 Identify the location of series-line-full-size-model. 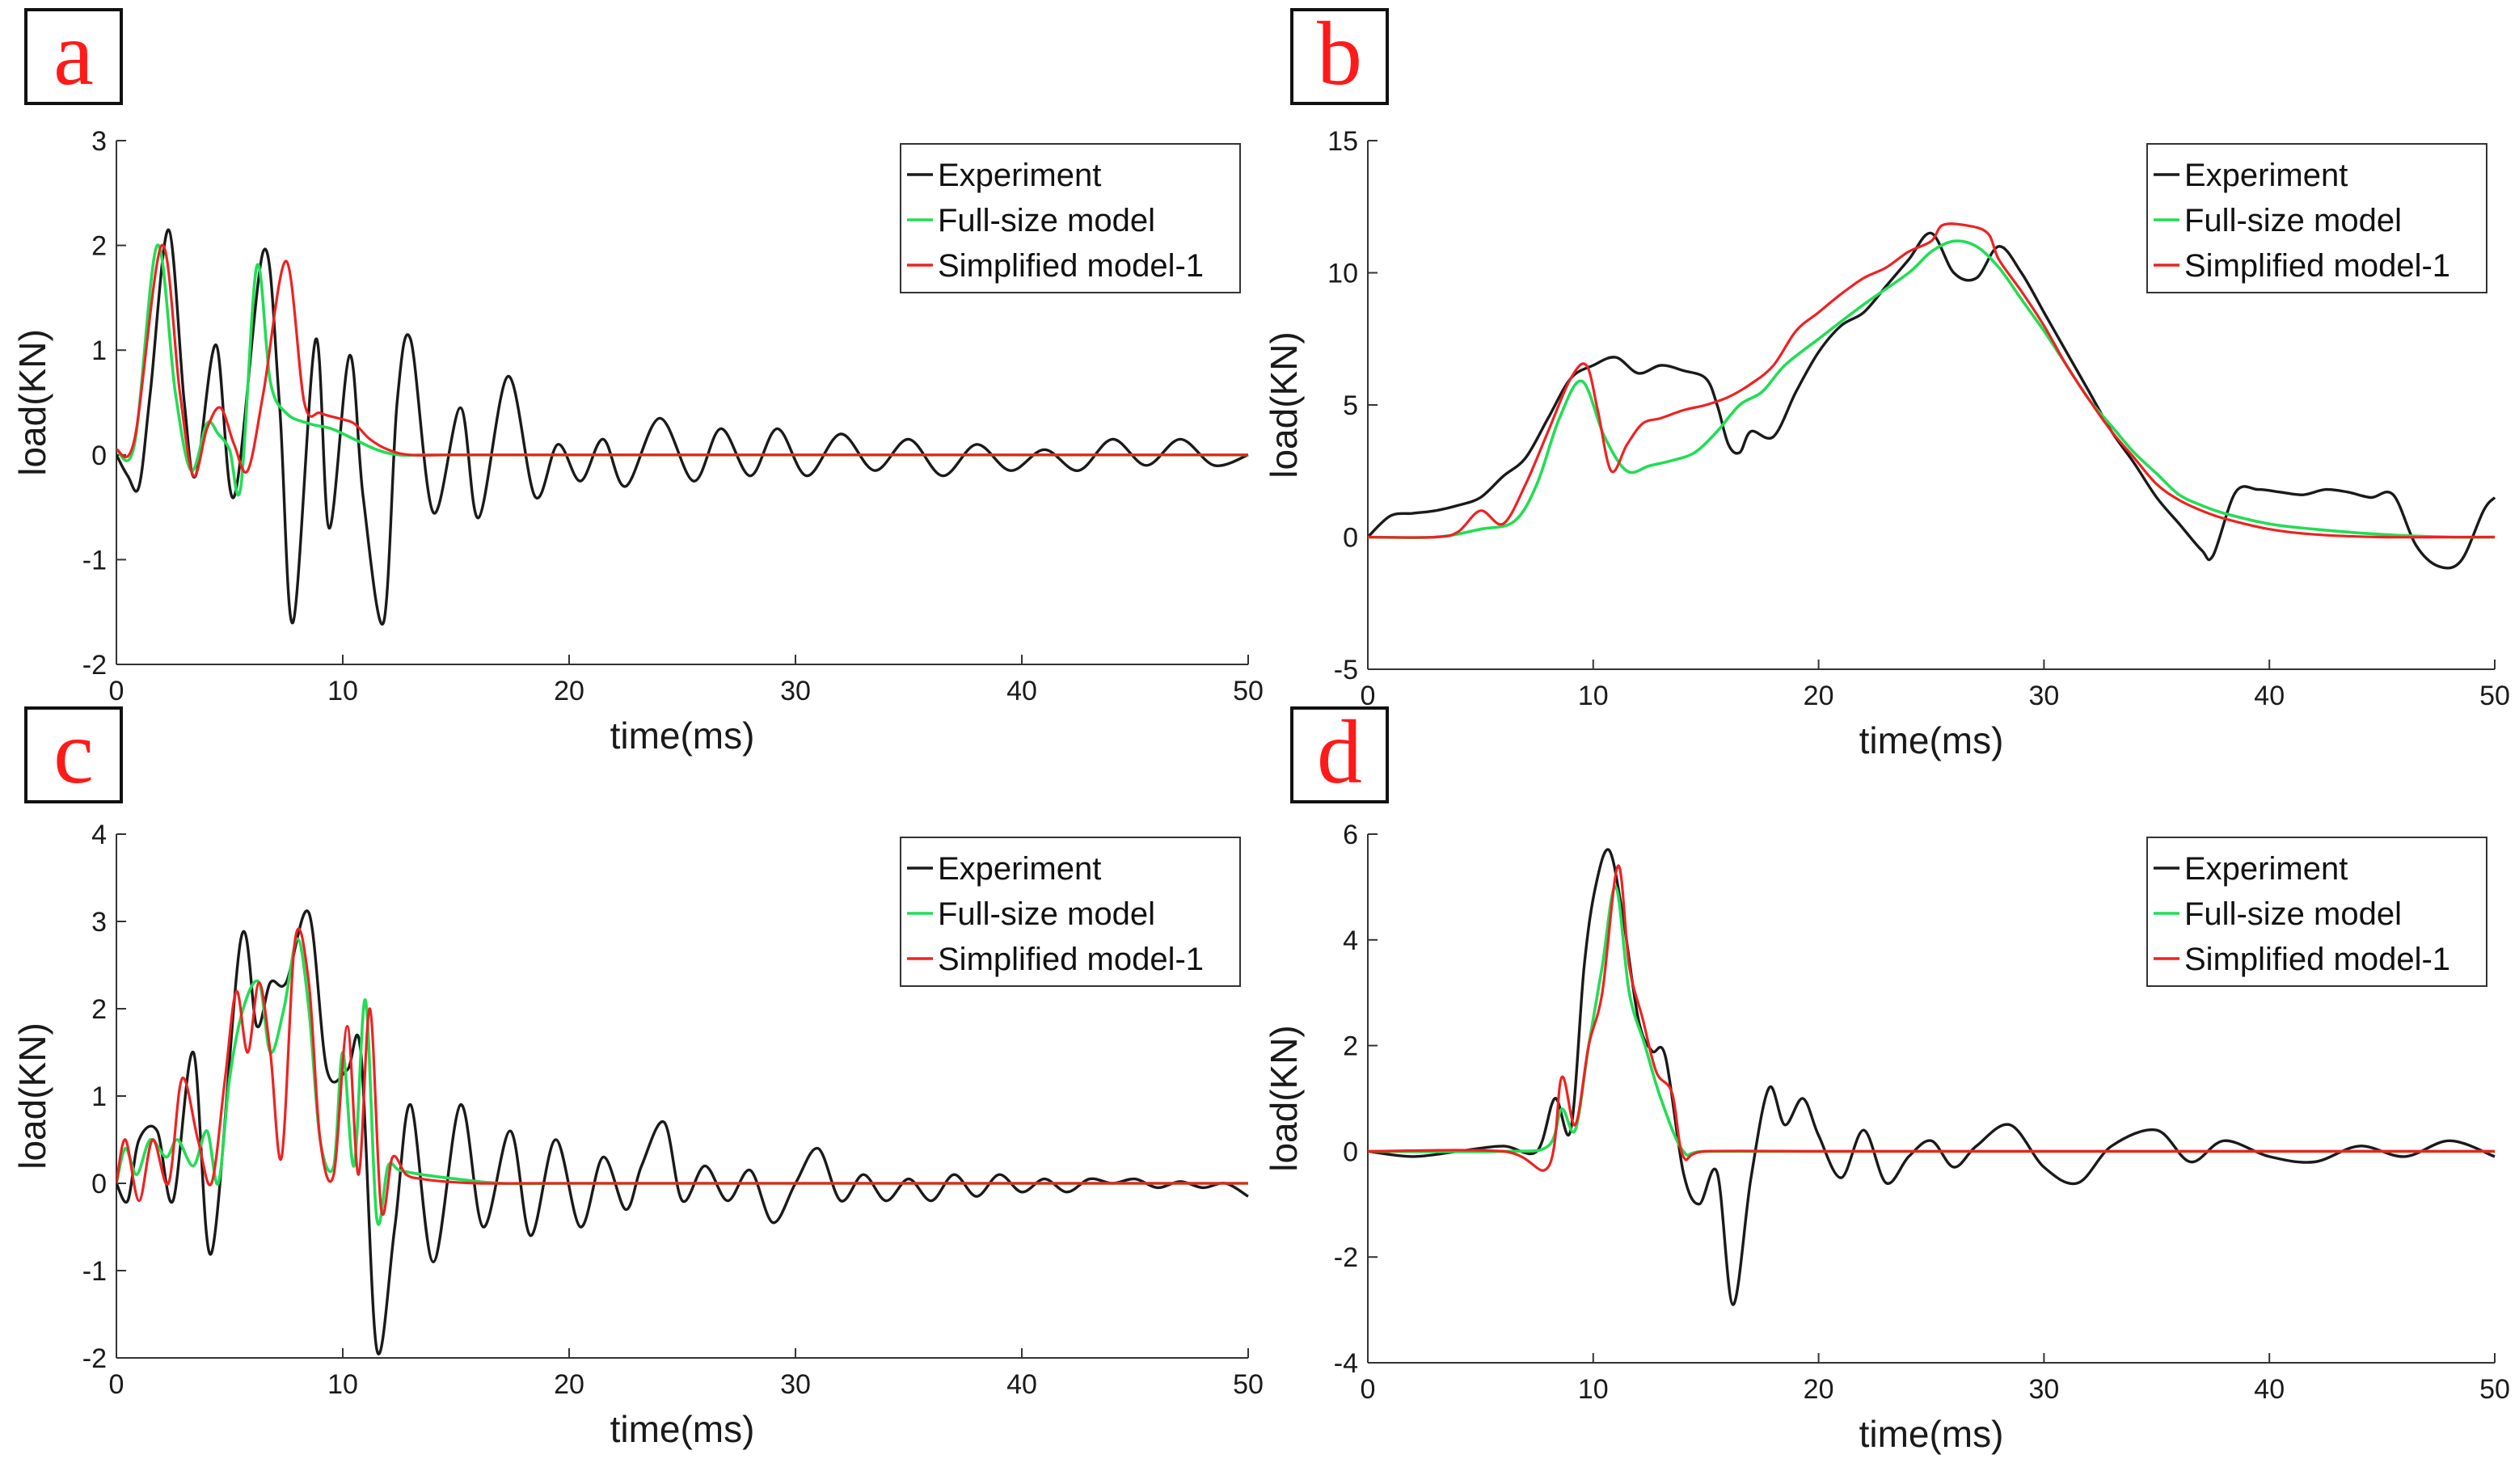
(1932, 389).